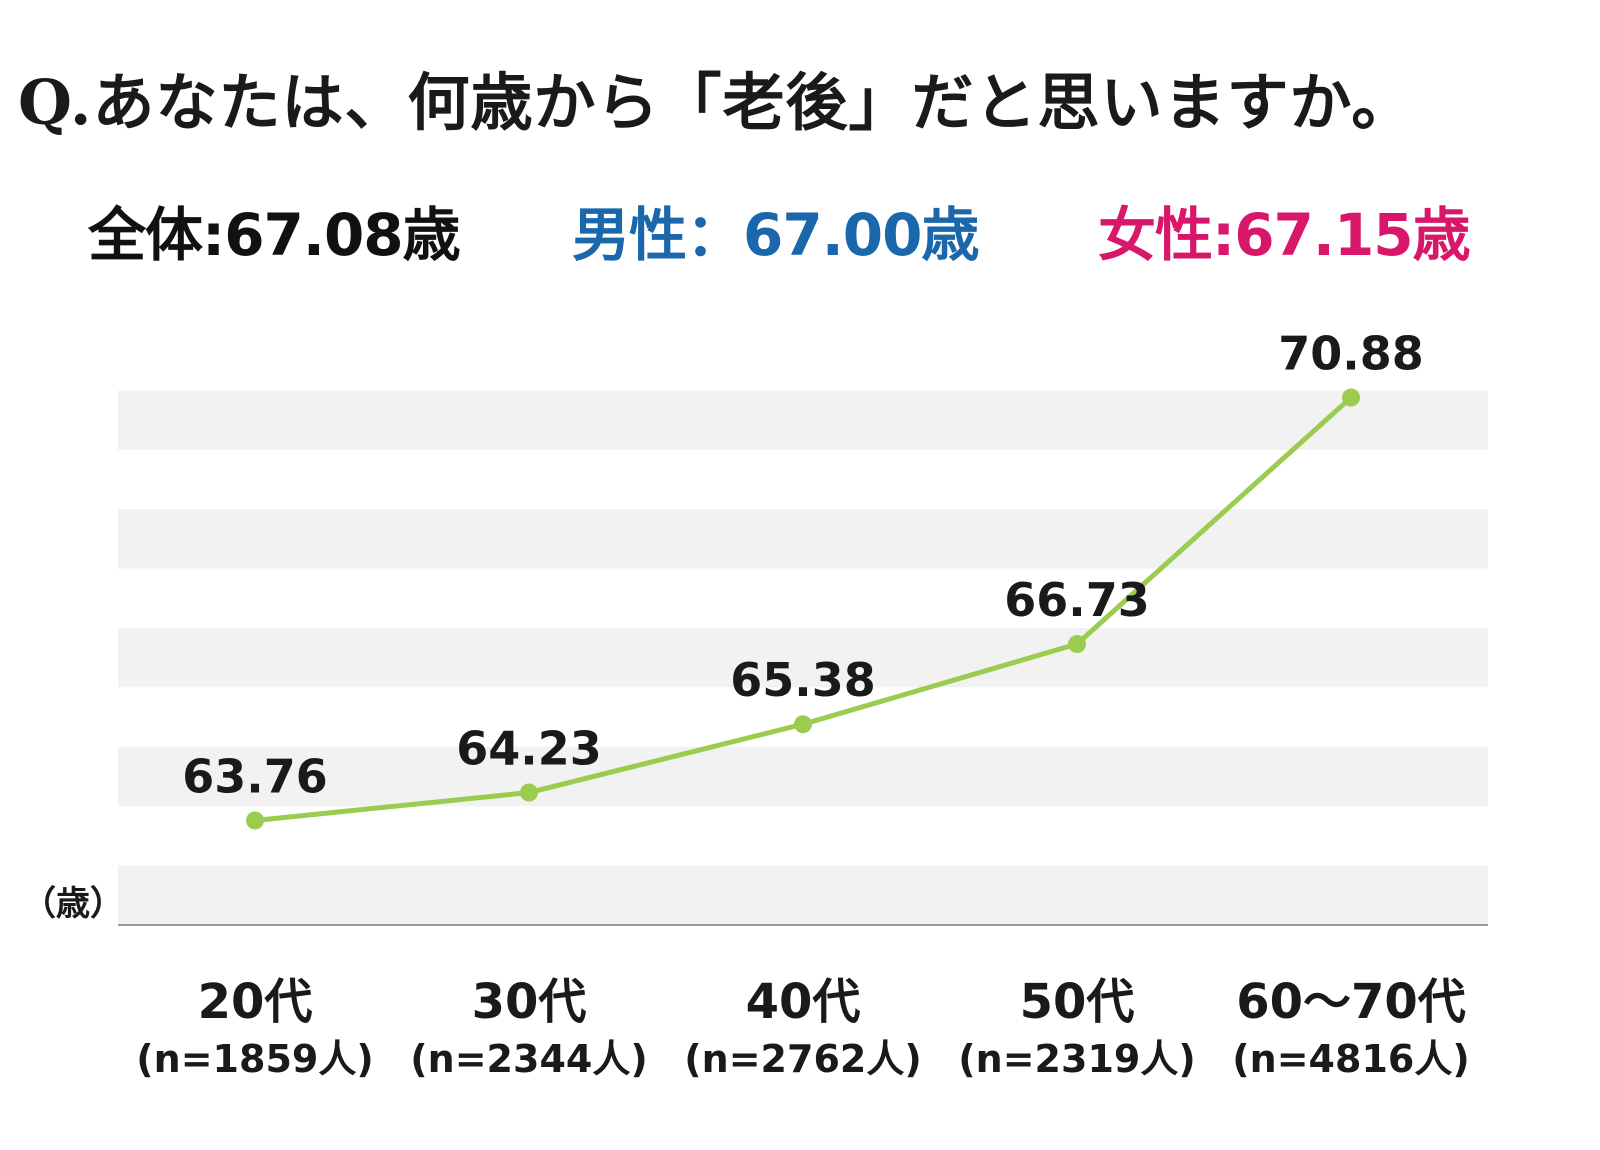 This screenshot has width=1600, height=1150. I want to click on sample-size-label: (n=2344人), so click(528, 1059).